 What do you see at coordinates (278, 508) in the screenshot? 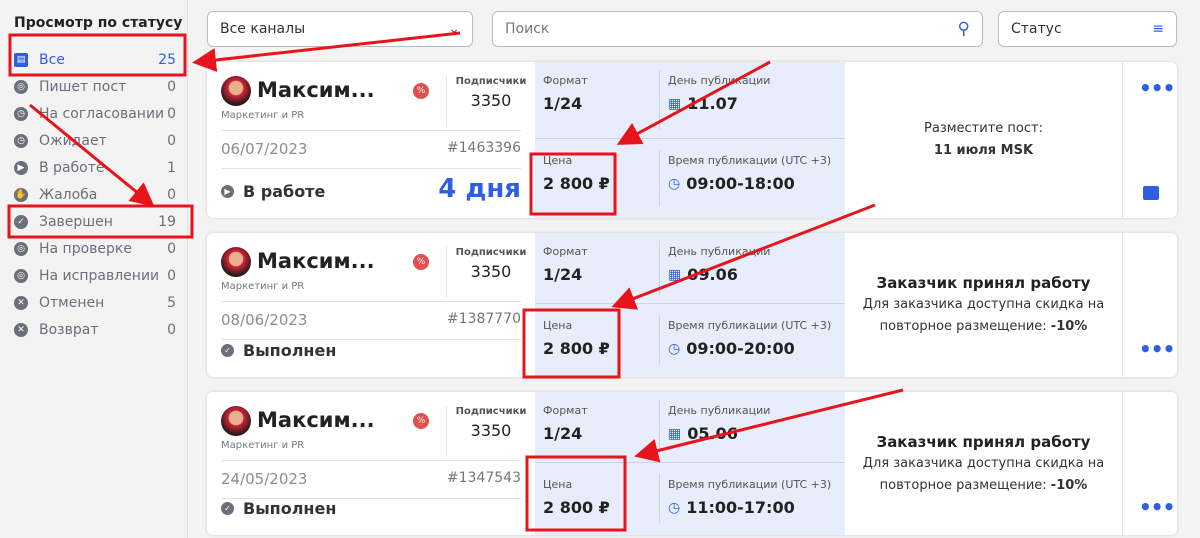
I see `order-status: ✓ Выполнен` at bounding box center [278, 508].